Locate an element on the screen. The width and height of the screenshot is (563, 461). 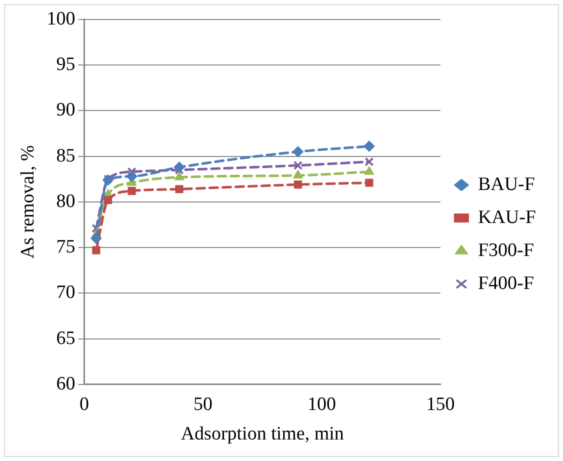
x-axis-title: Adsorption time, min is located at coordinates (262, 434).